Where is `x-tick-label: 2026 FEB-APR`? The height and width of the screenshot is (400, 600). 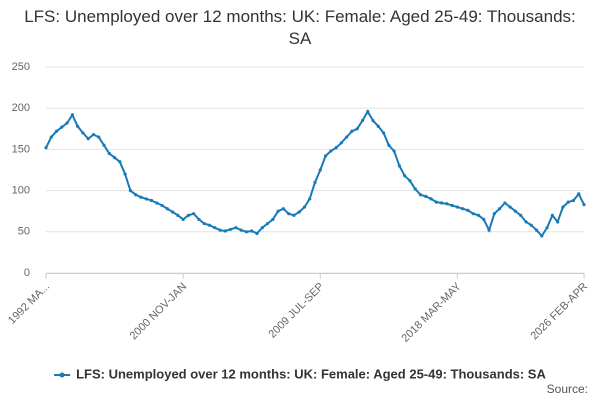
x-tick-label: 2026 FEB-APR is located at coordinates (559, 312).